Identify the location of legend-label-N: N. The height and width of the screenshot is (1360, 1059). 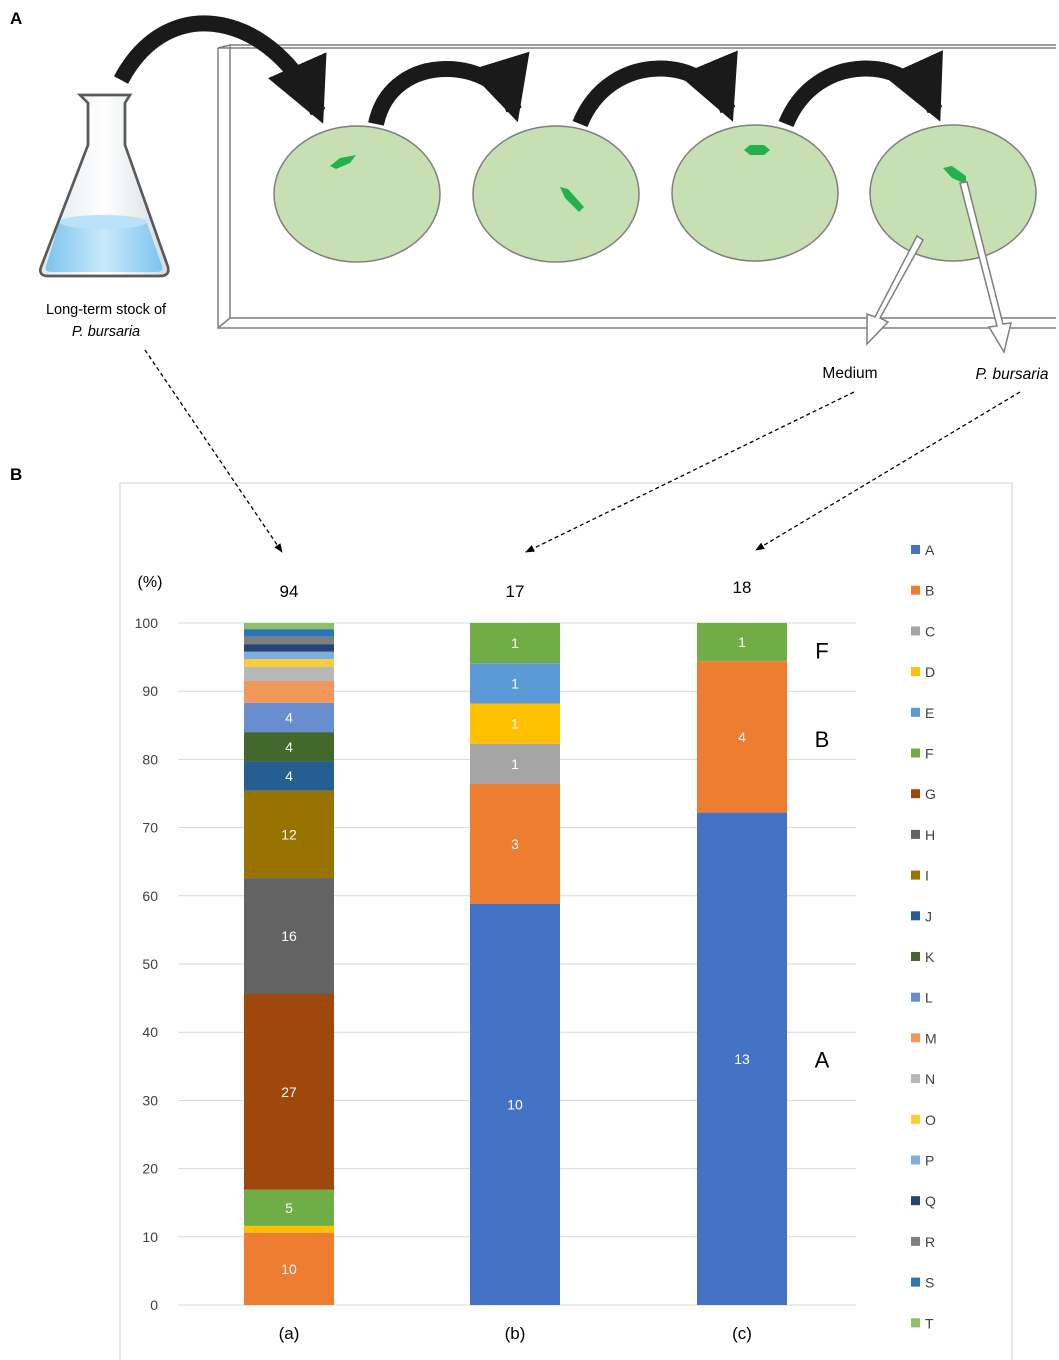
(930, 1079).